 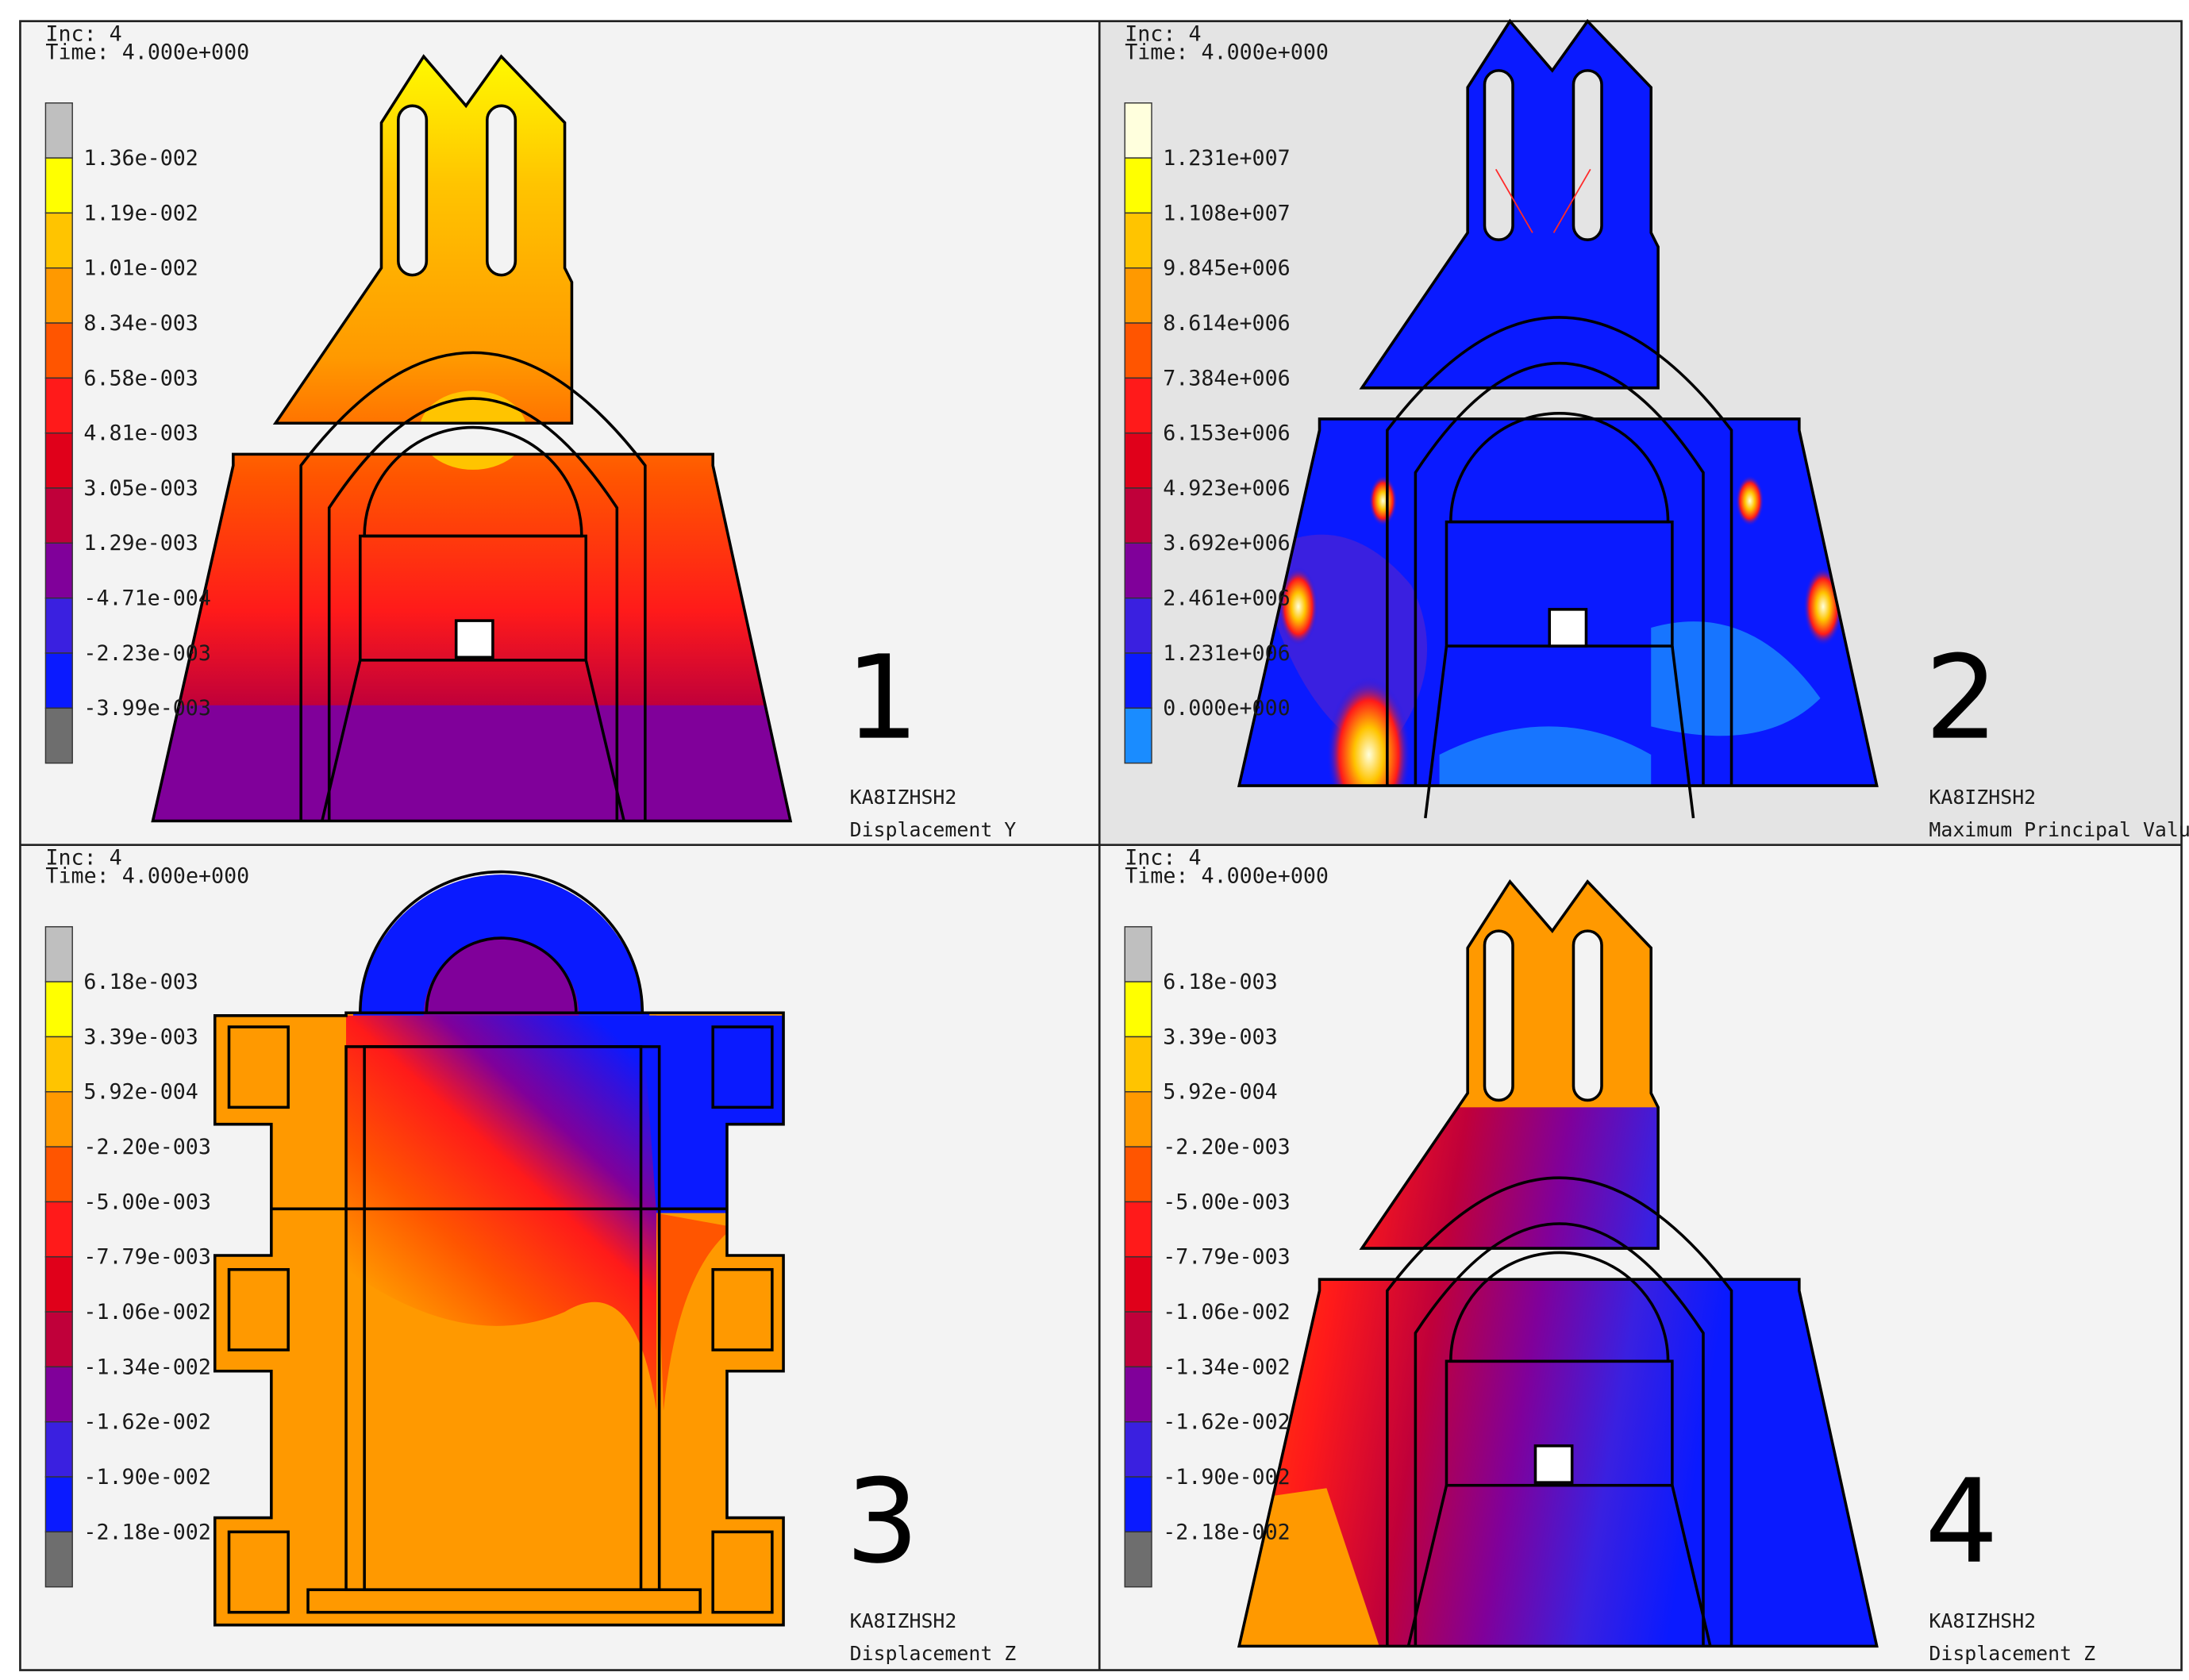 What do you see at coordinates (2059, 829) in the screenshot?
I see `result-type: Maximum Principal Value of Stress` at bounding box center [2059, 829].